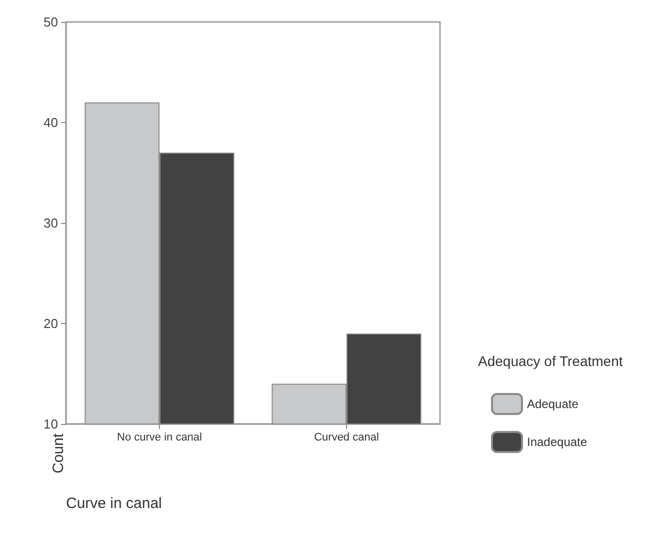 Image resolution: width=665 pixels, height=537 pixels. What do you see at coordinates (51, 122) in the screenshot?
I see `y-tick-label: 40` at bounding box center [51, 122].